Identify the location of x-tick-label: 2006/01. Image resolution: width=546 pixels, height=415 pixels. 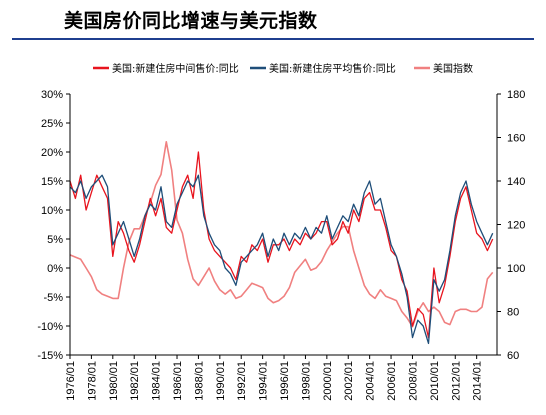
(392, 381).